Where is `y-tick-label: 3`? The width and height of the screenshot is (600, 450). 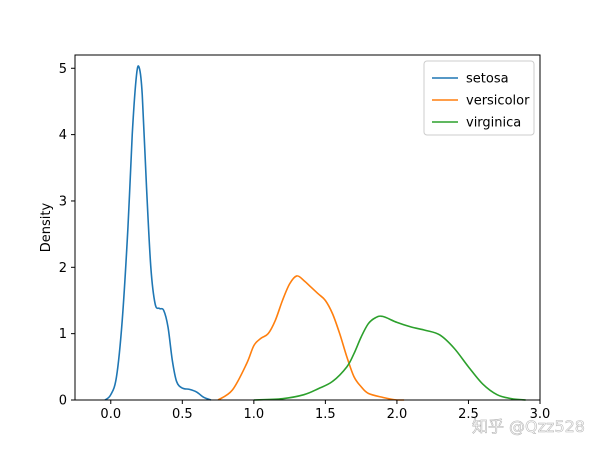 y-tick-label: 3 is located at coordinates (63, 201).